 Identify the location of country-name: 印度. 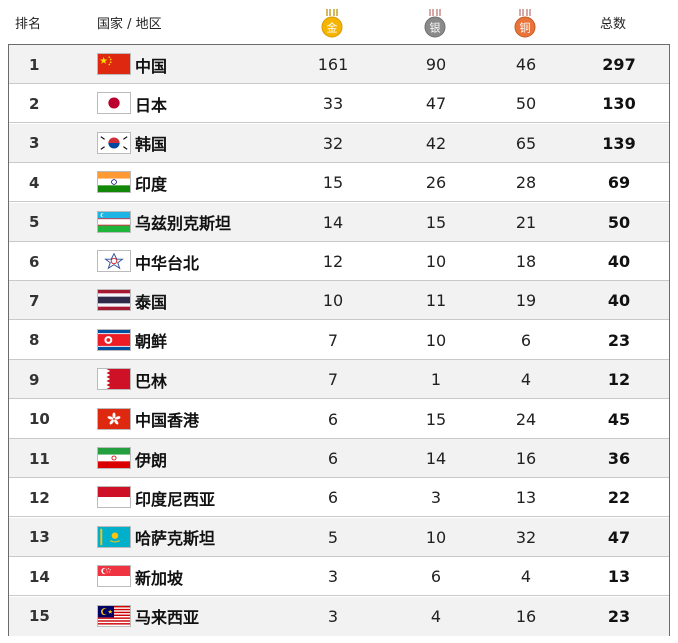
(151, 184).